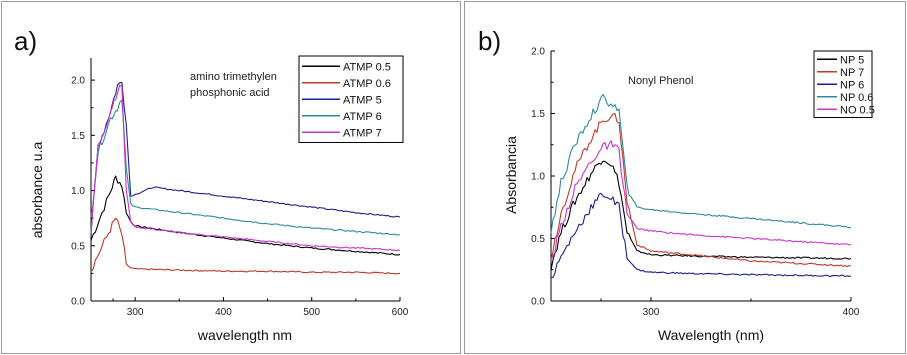 The image size is (907, 355). I want to click on panel-b-label: b), so click(489, 41).